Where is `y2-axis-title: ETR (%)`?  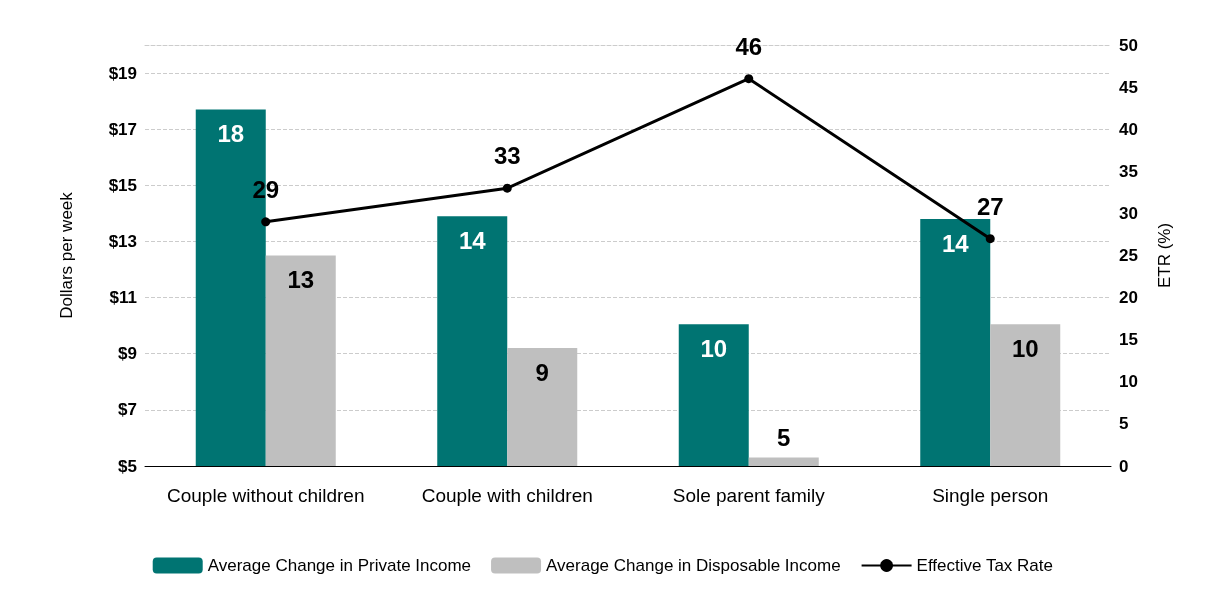 y2-axis-title: ETR (%) is located at coordinates (1164, 255).